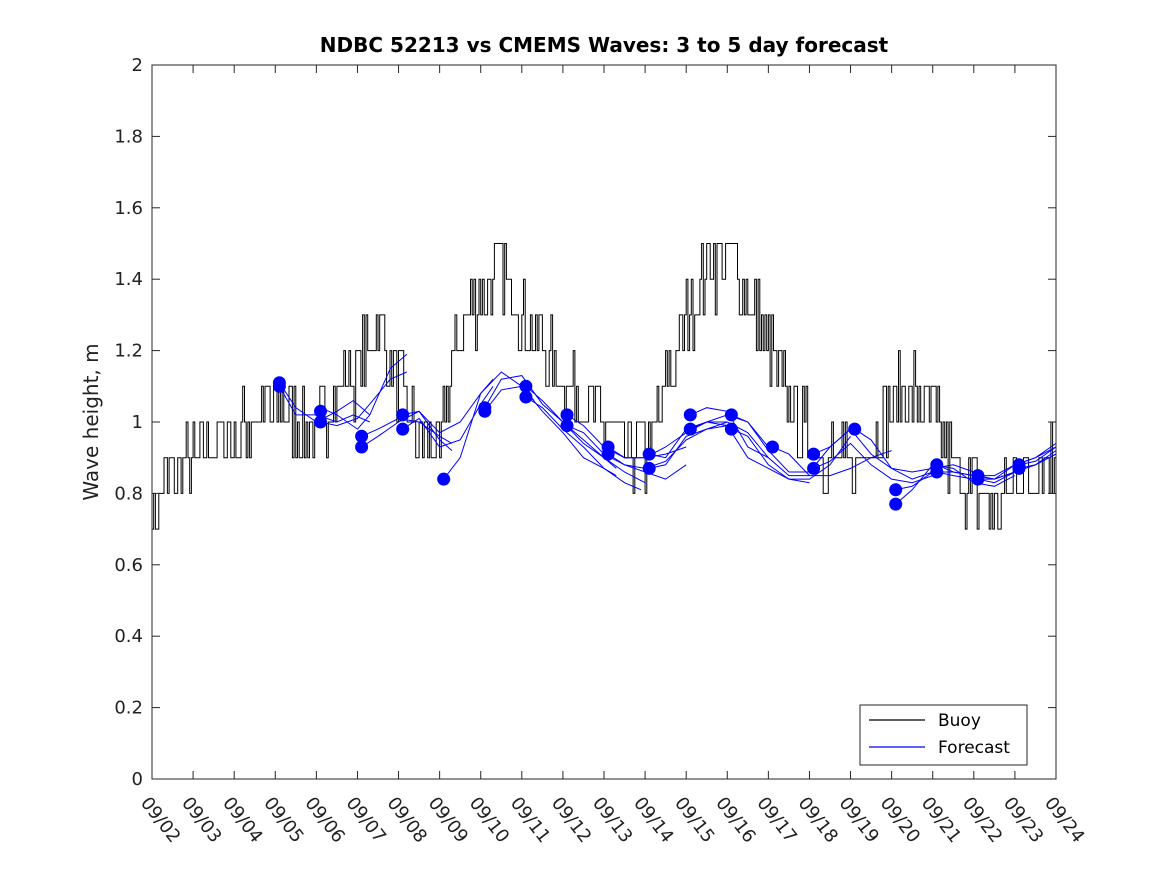  I want to click on y-axis-label: Wave height, m, so click(91, 421).